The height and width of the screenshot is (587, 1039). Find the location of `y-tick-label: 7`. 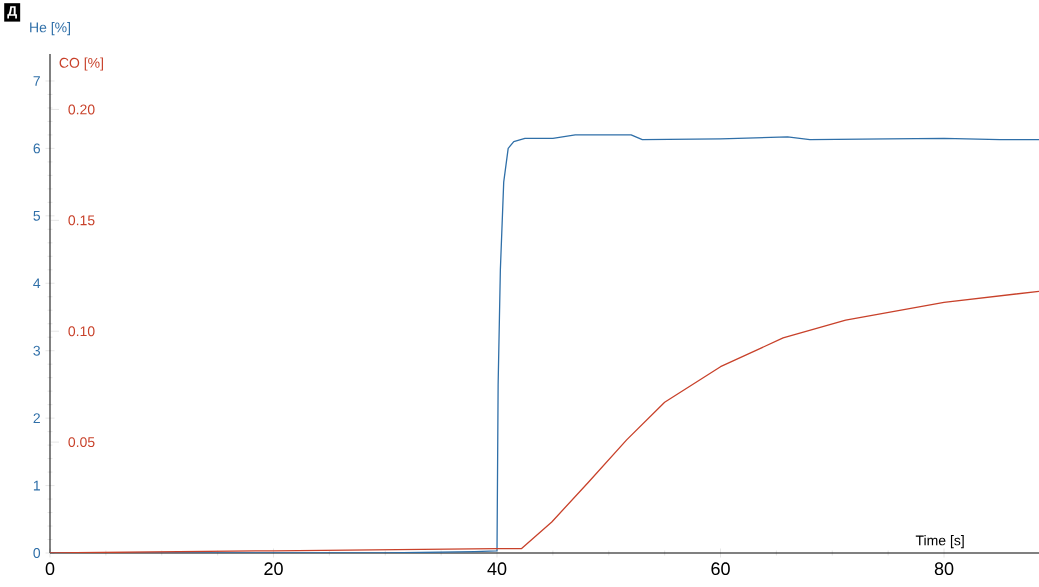

y-tick-label: 7 is located at coordinates (36, 81).